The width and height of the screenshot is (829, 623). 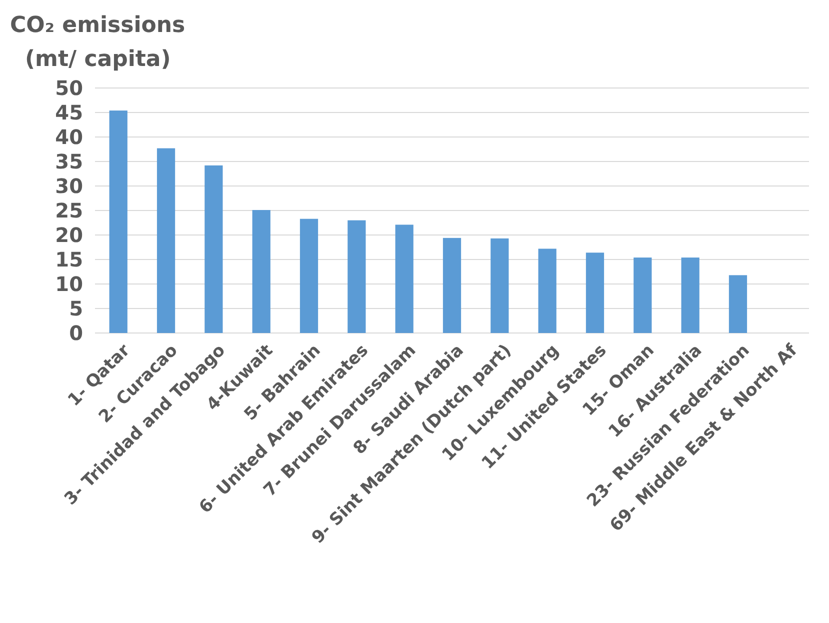 What do you see at coordinates (69, 137) in the screenshot?
I see `y-tick-label: 40` at bounding box center [69, 137].